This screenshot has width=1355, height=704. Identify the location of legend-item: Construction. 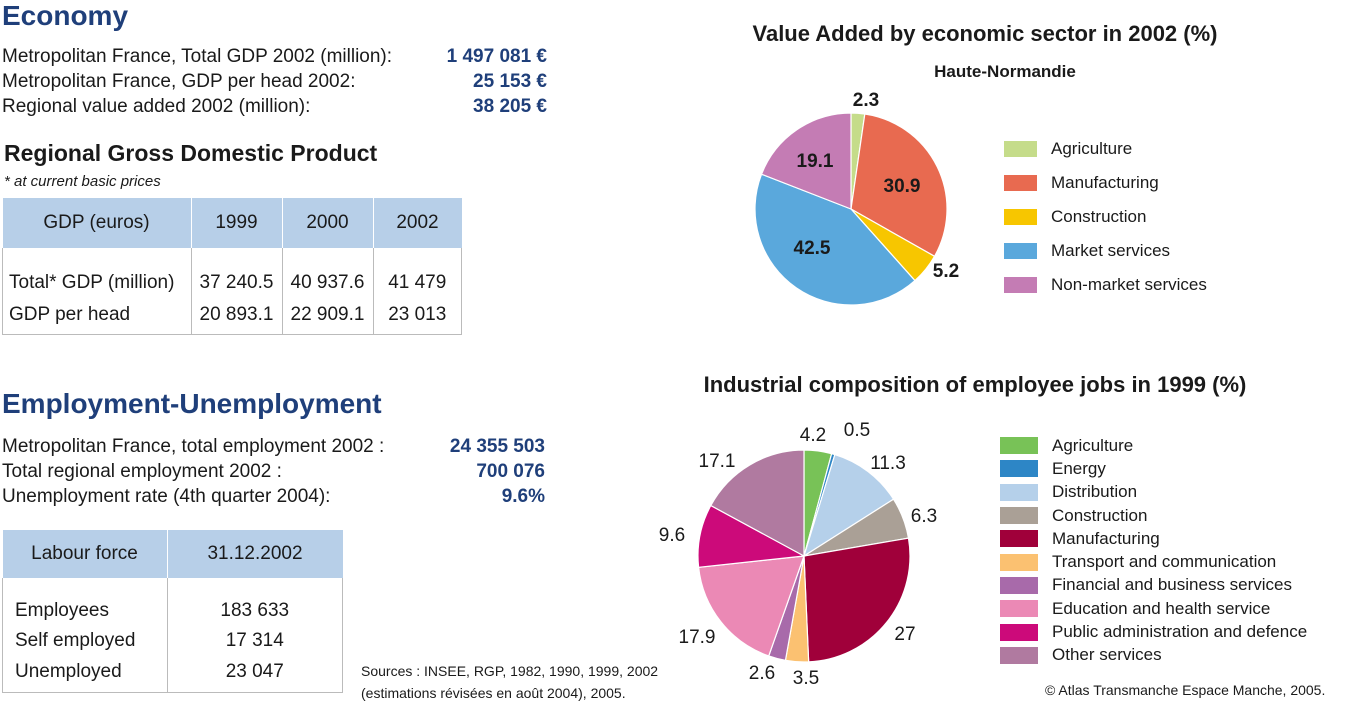
(1105, 217).